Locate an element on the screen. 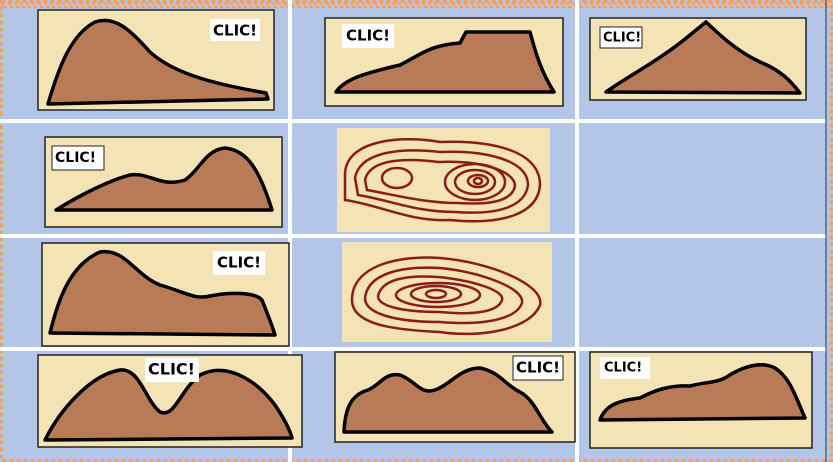  board-border-top is located at coordinates (415, 5).